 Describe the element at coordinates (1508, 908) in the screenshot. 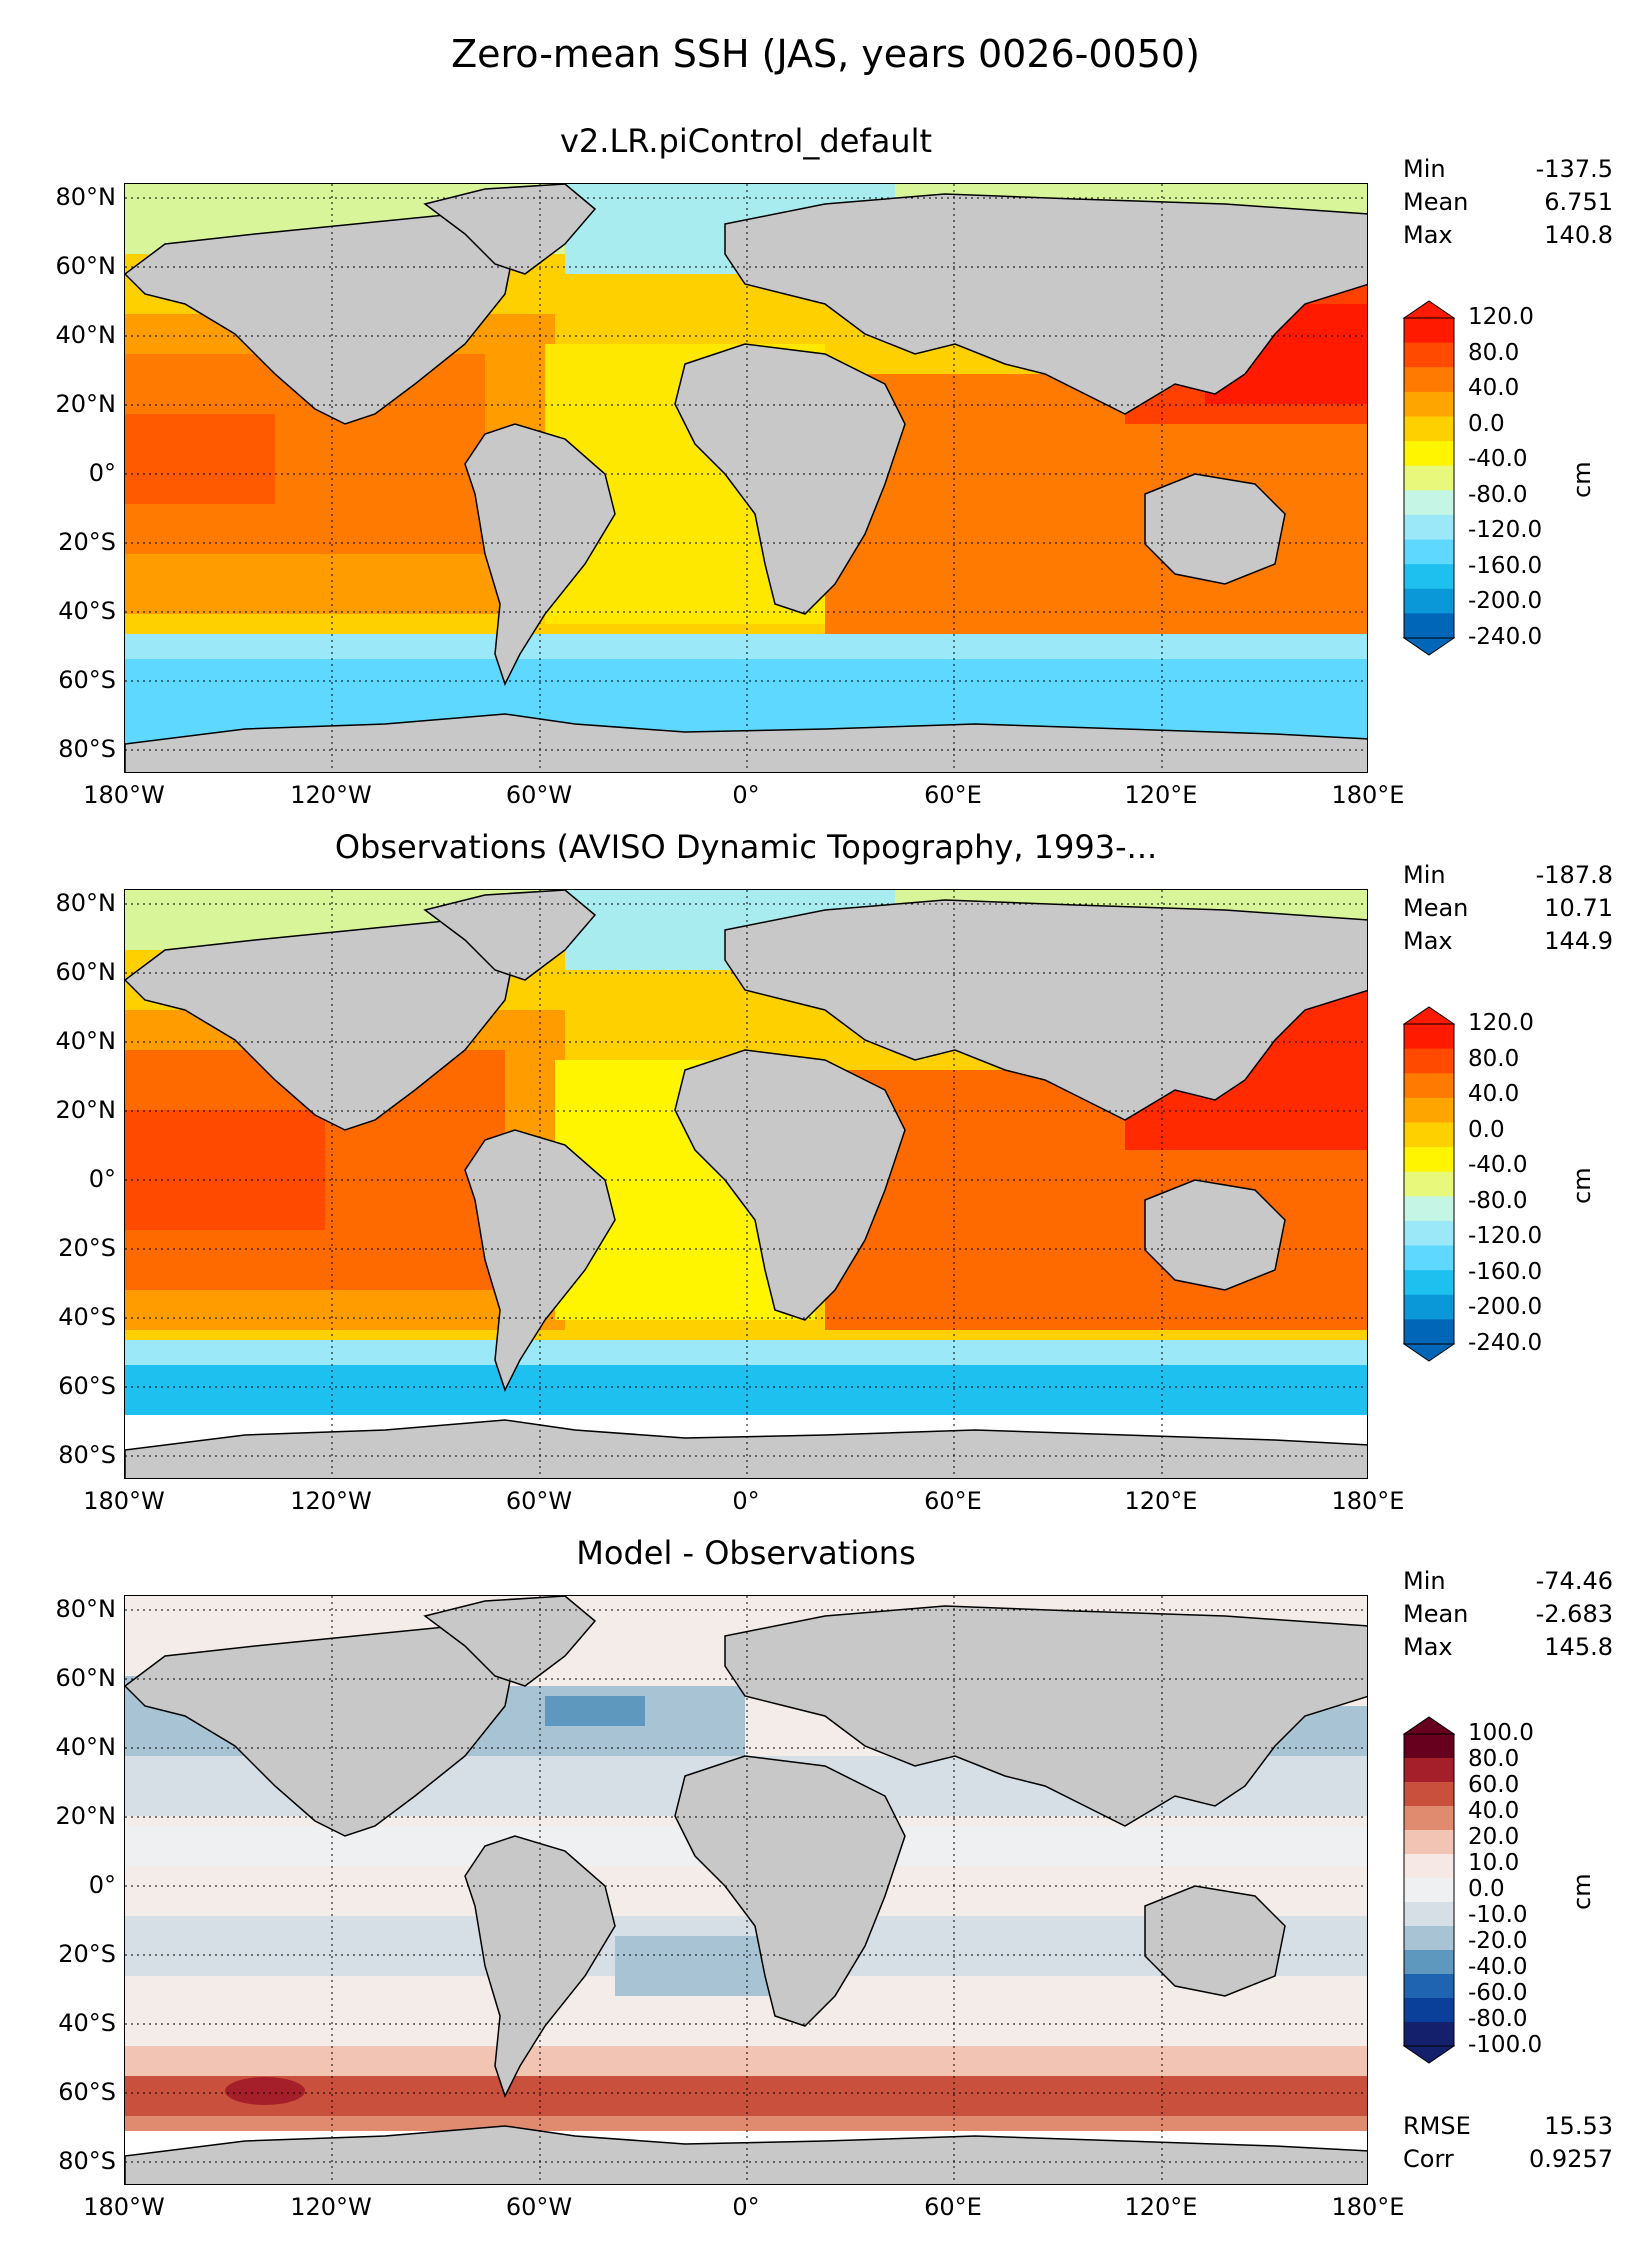

I see `stats-obs: Min -187.8 Mean 10.71 Max 144.9` at that location.